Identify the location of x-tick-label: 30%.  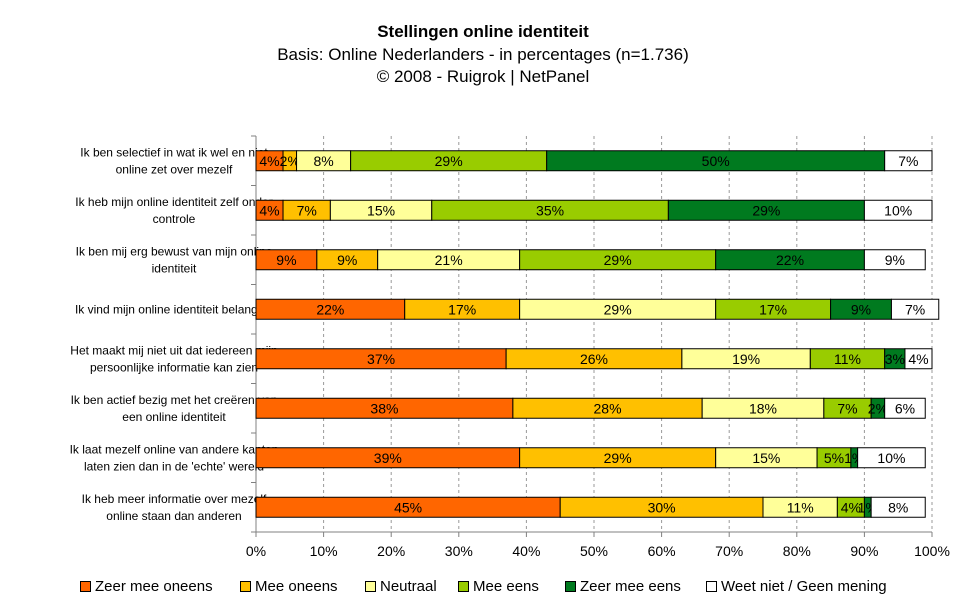
(459, 551).